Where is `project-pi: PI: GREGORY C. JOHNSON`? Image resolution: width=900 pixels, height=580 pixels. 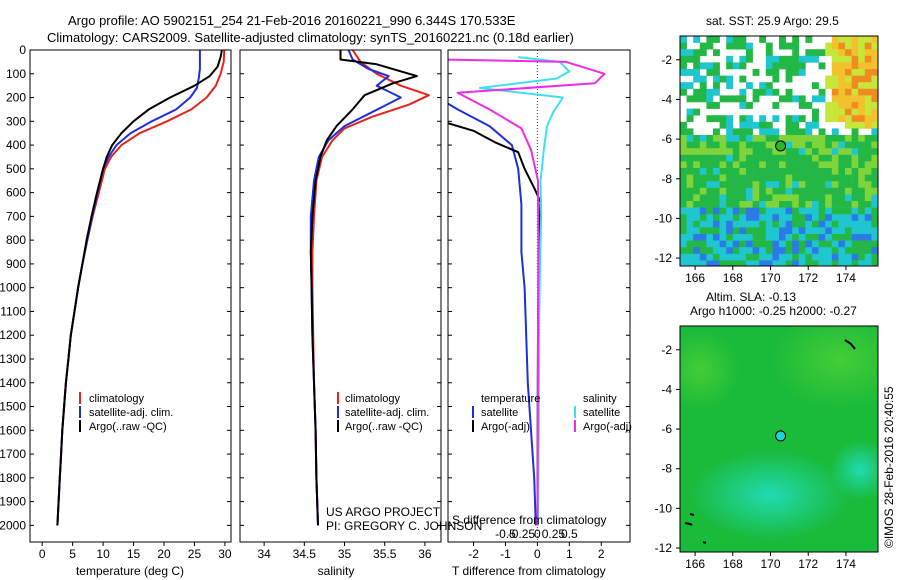
project-pi: PI: GREGORY C. JOHNSON is located at coordinates (404, 526).